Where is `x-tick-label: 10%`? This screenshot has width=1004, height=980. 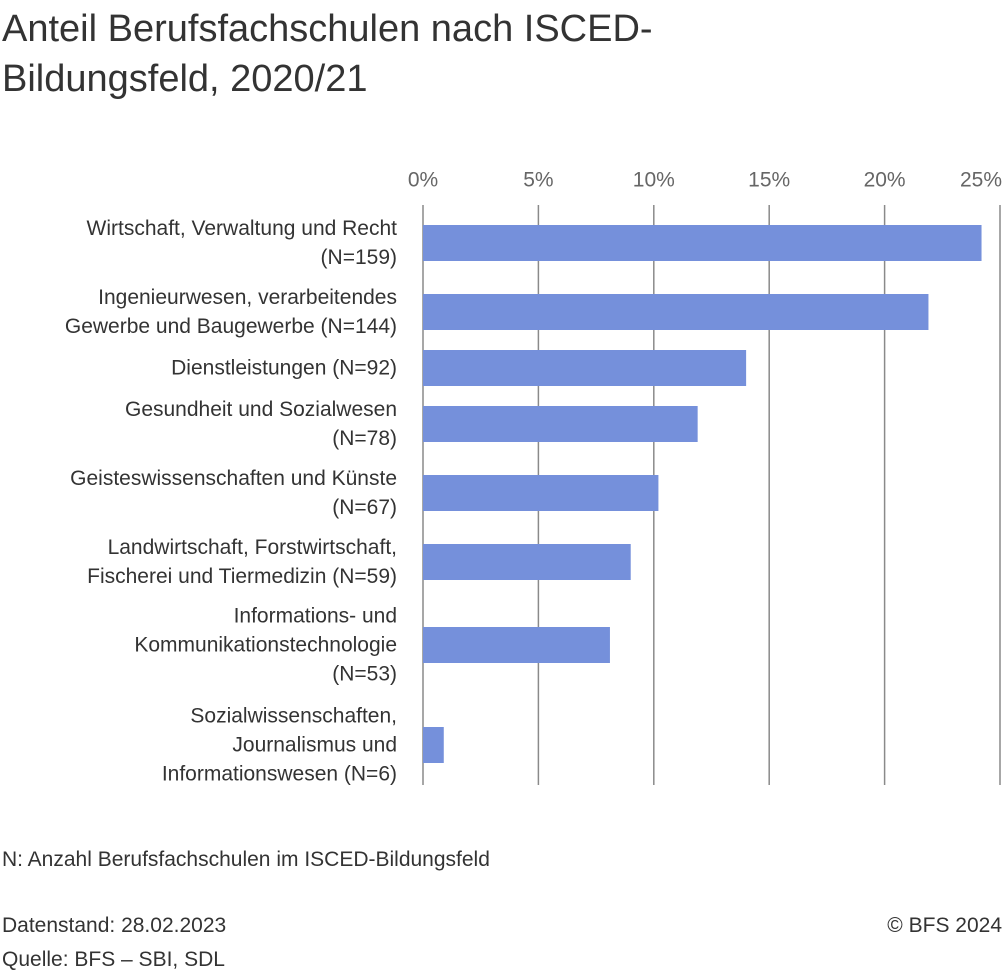
x-tick-label: 10% is located at coordinates (654, 180).